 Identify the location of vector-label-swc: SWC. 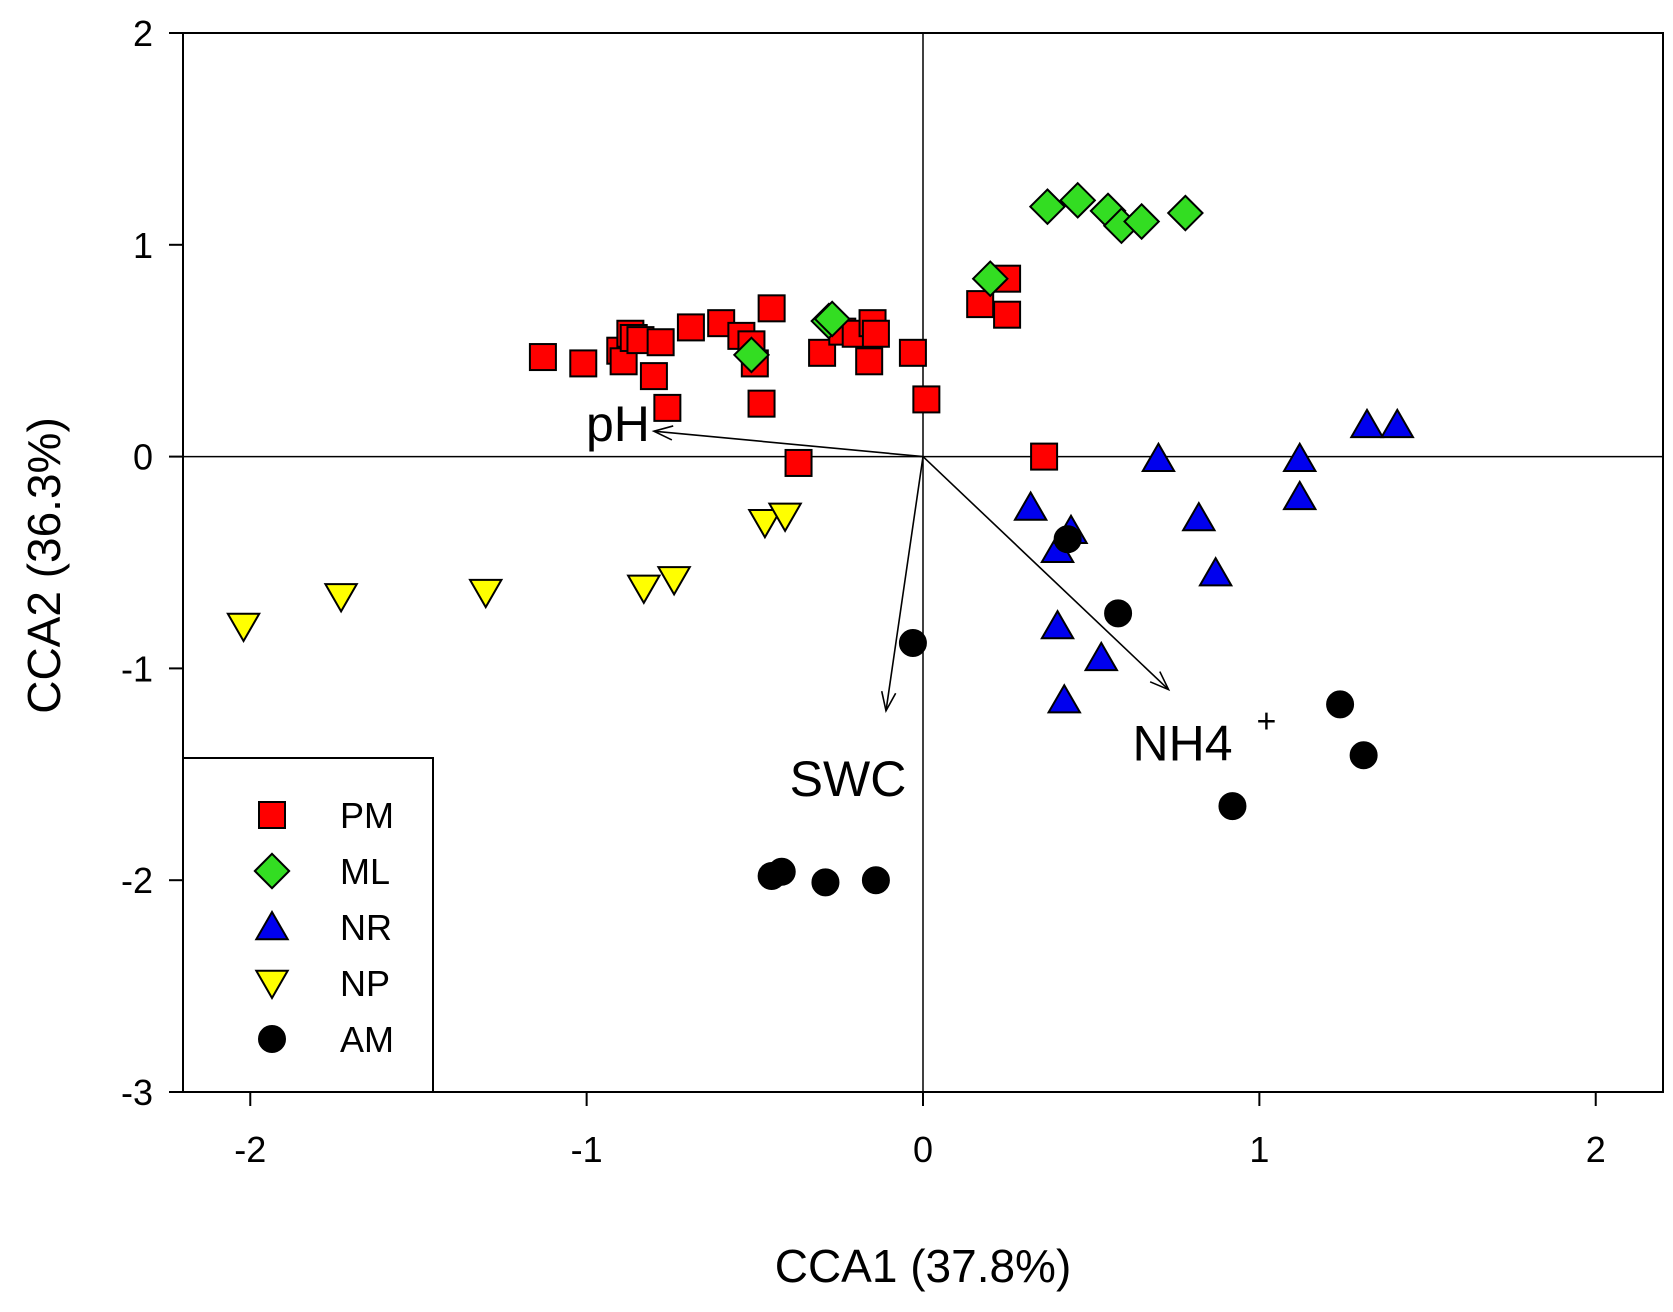
(848, 779).